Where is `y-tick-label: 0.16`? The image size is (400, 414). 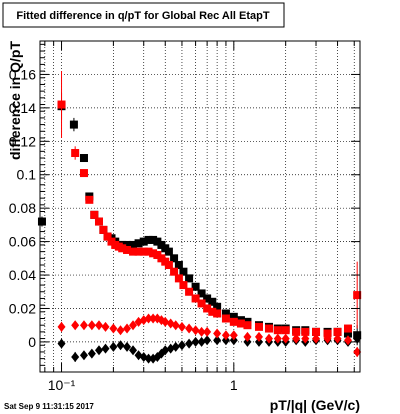 y-tick-label: 0.16 is located at coordinates (22, 74).